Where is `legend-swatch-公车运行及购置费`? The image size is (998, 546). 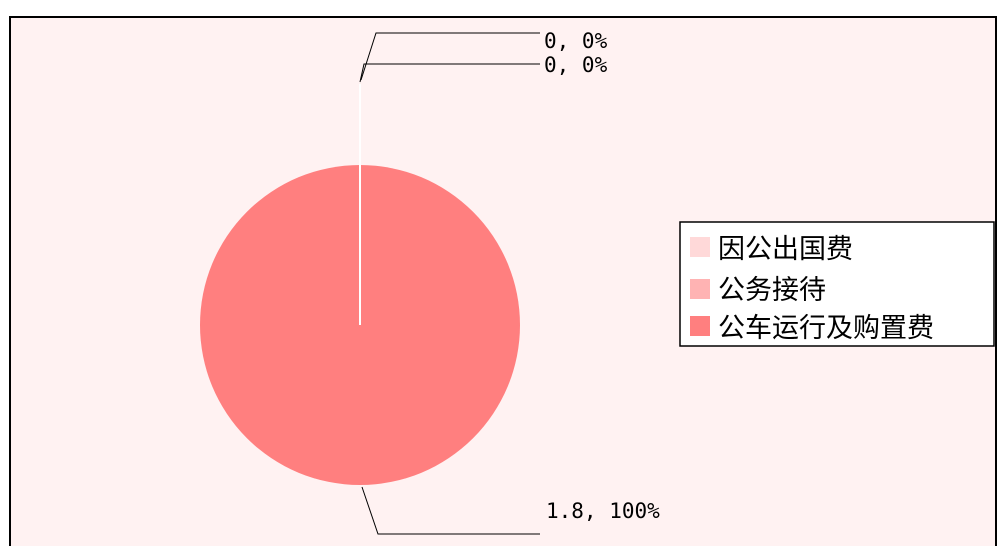
legend-swatch-公车运行及购置费 is located at coordinates (700, 326).